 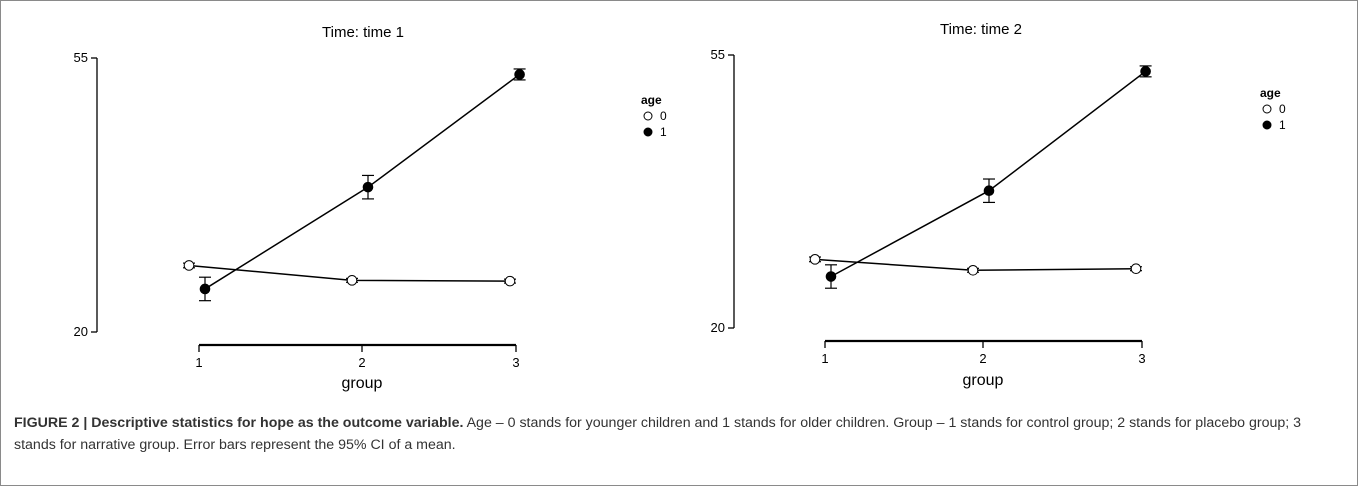 I want to click on chart-title: Time: time 2, so click(x=981, y=29).